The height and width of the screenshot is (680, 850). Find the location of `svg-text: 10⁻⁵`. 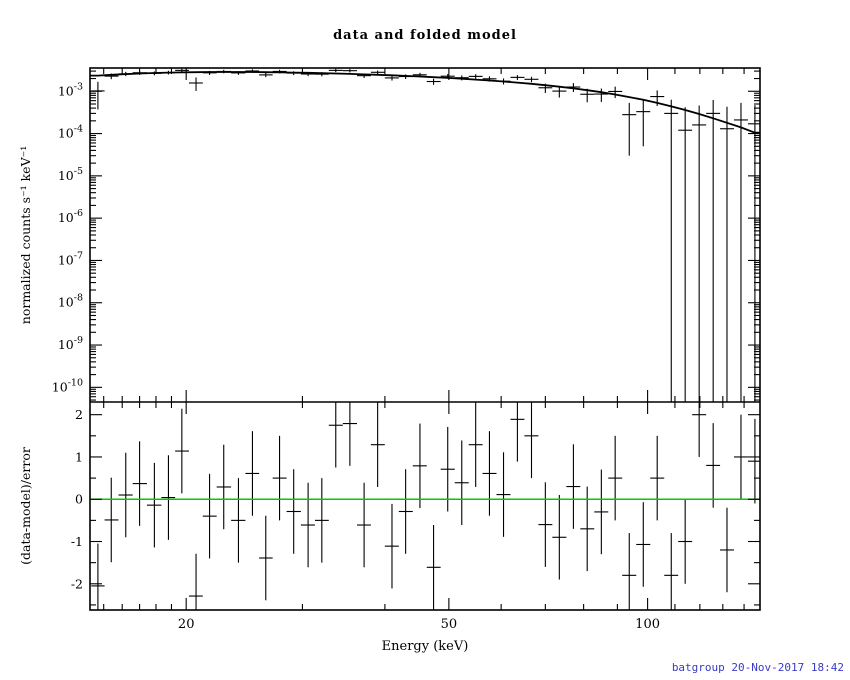

svg-text: 10⁻⁵ is located at coordinates (70, 174).